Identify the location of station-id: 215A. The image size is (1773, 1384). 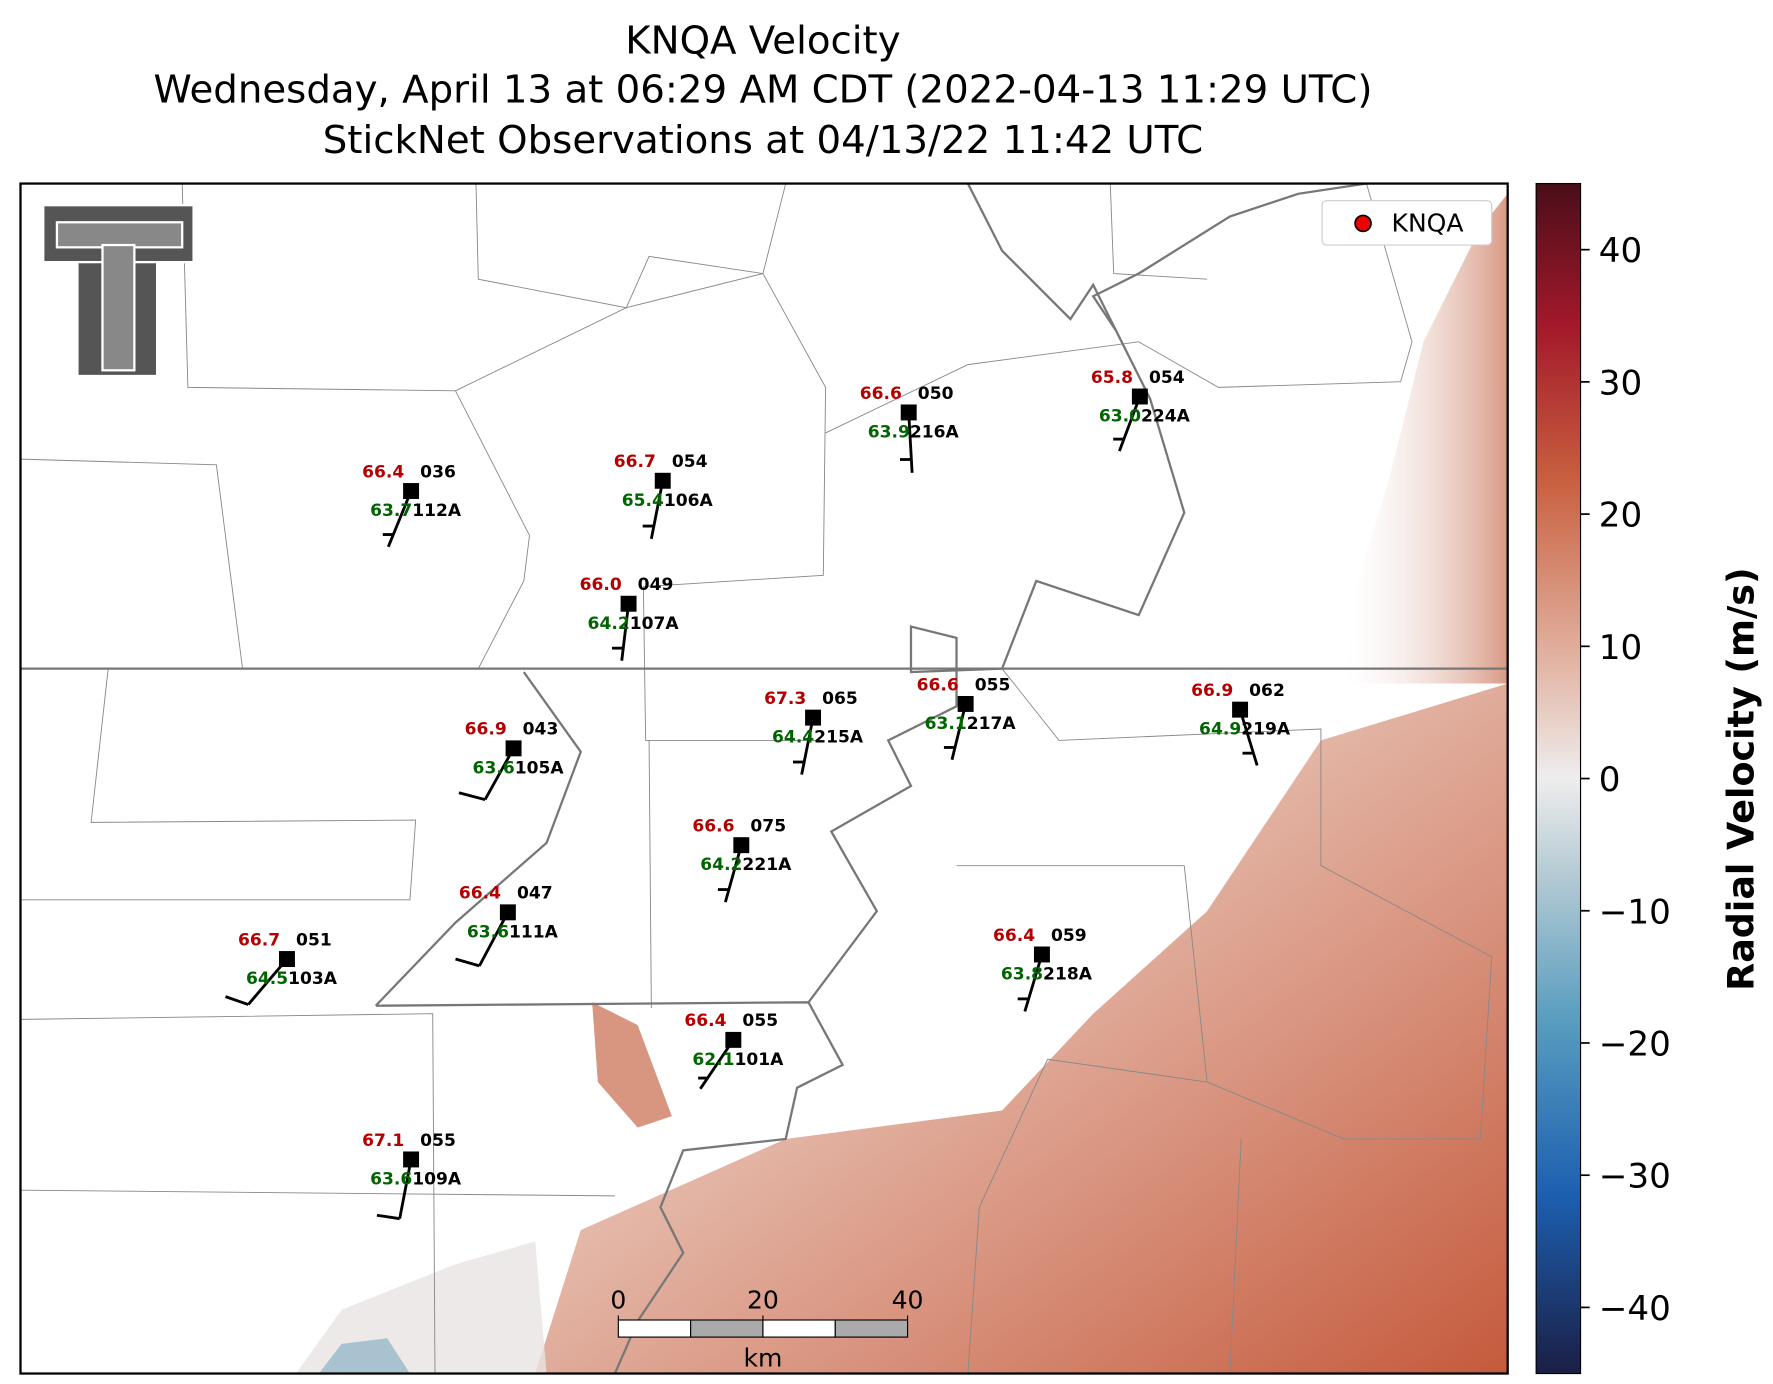
(839, 738).